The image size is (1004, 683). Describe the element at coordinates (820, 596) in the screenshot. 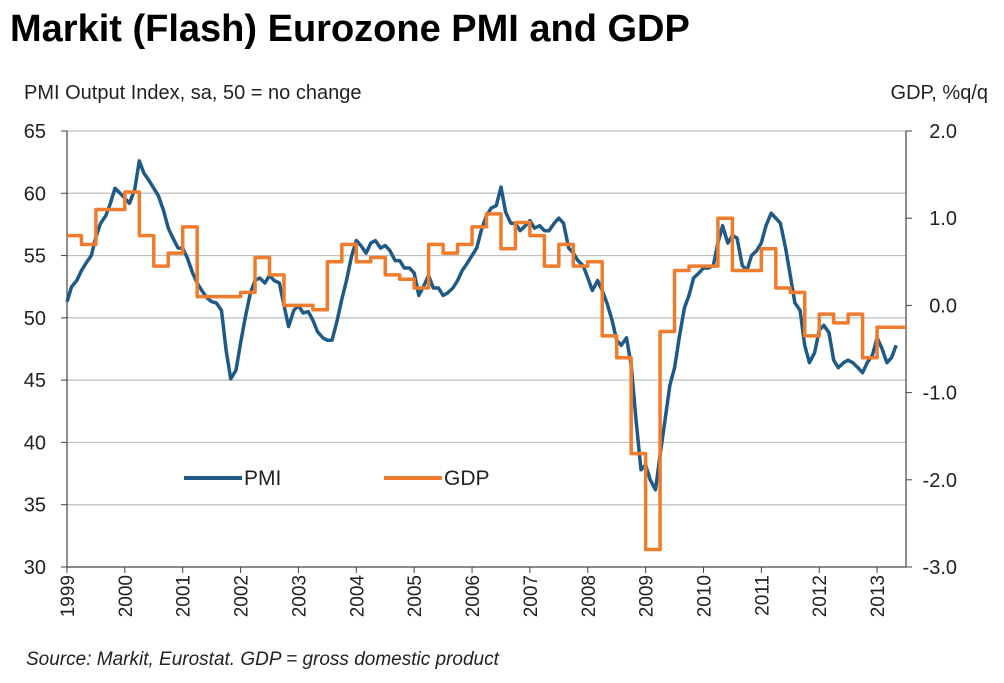

I see `x-tick-label: 2012` at that location.